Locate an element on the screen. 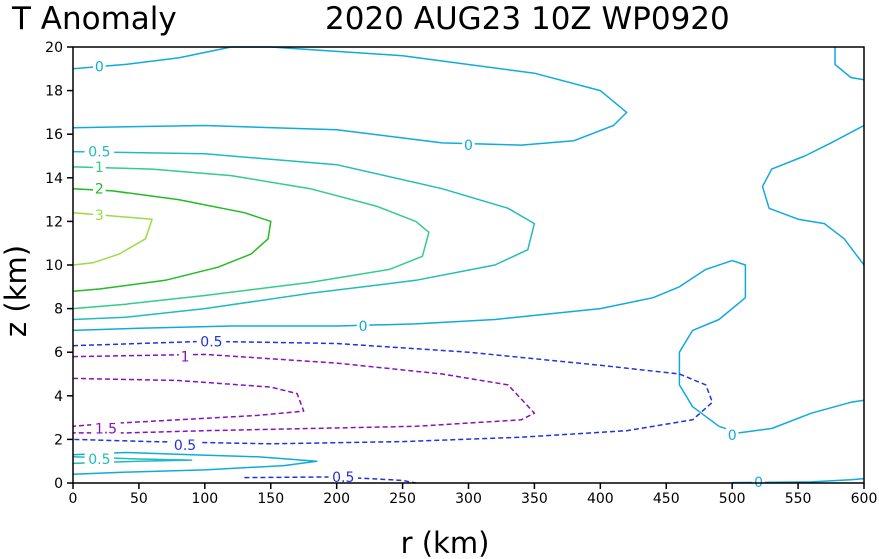 Image resolution: width=879 pixels, height=559 pixels. y-tick-label: 16 is located at coordinates (54, 135).